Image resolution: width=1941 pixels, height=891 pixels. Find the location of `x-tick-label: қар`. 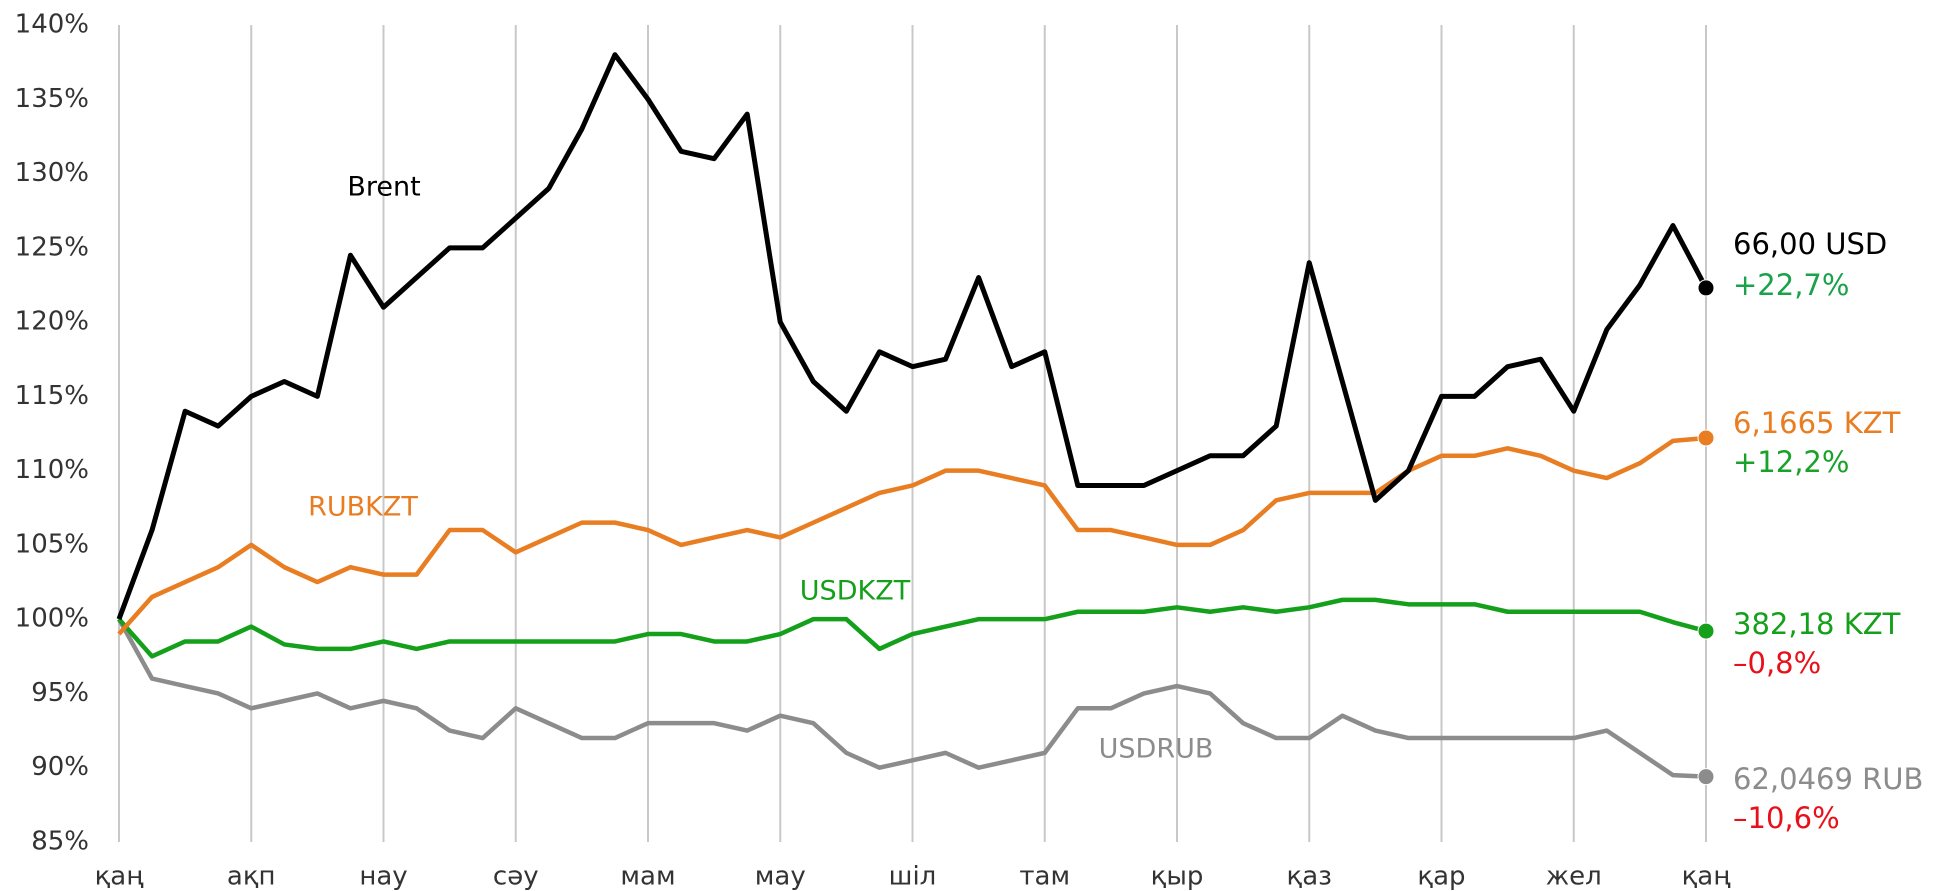

x-tick-label: қар is located at coordinates (1441, 876).